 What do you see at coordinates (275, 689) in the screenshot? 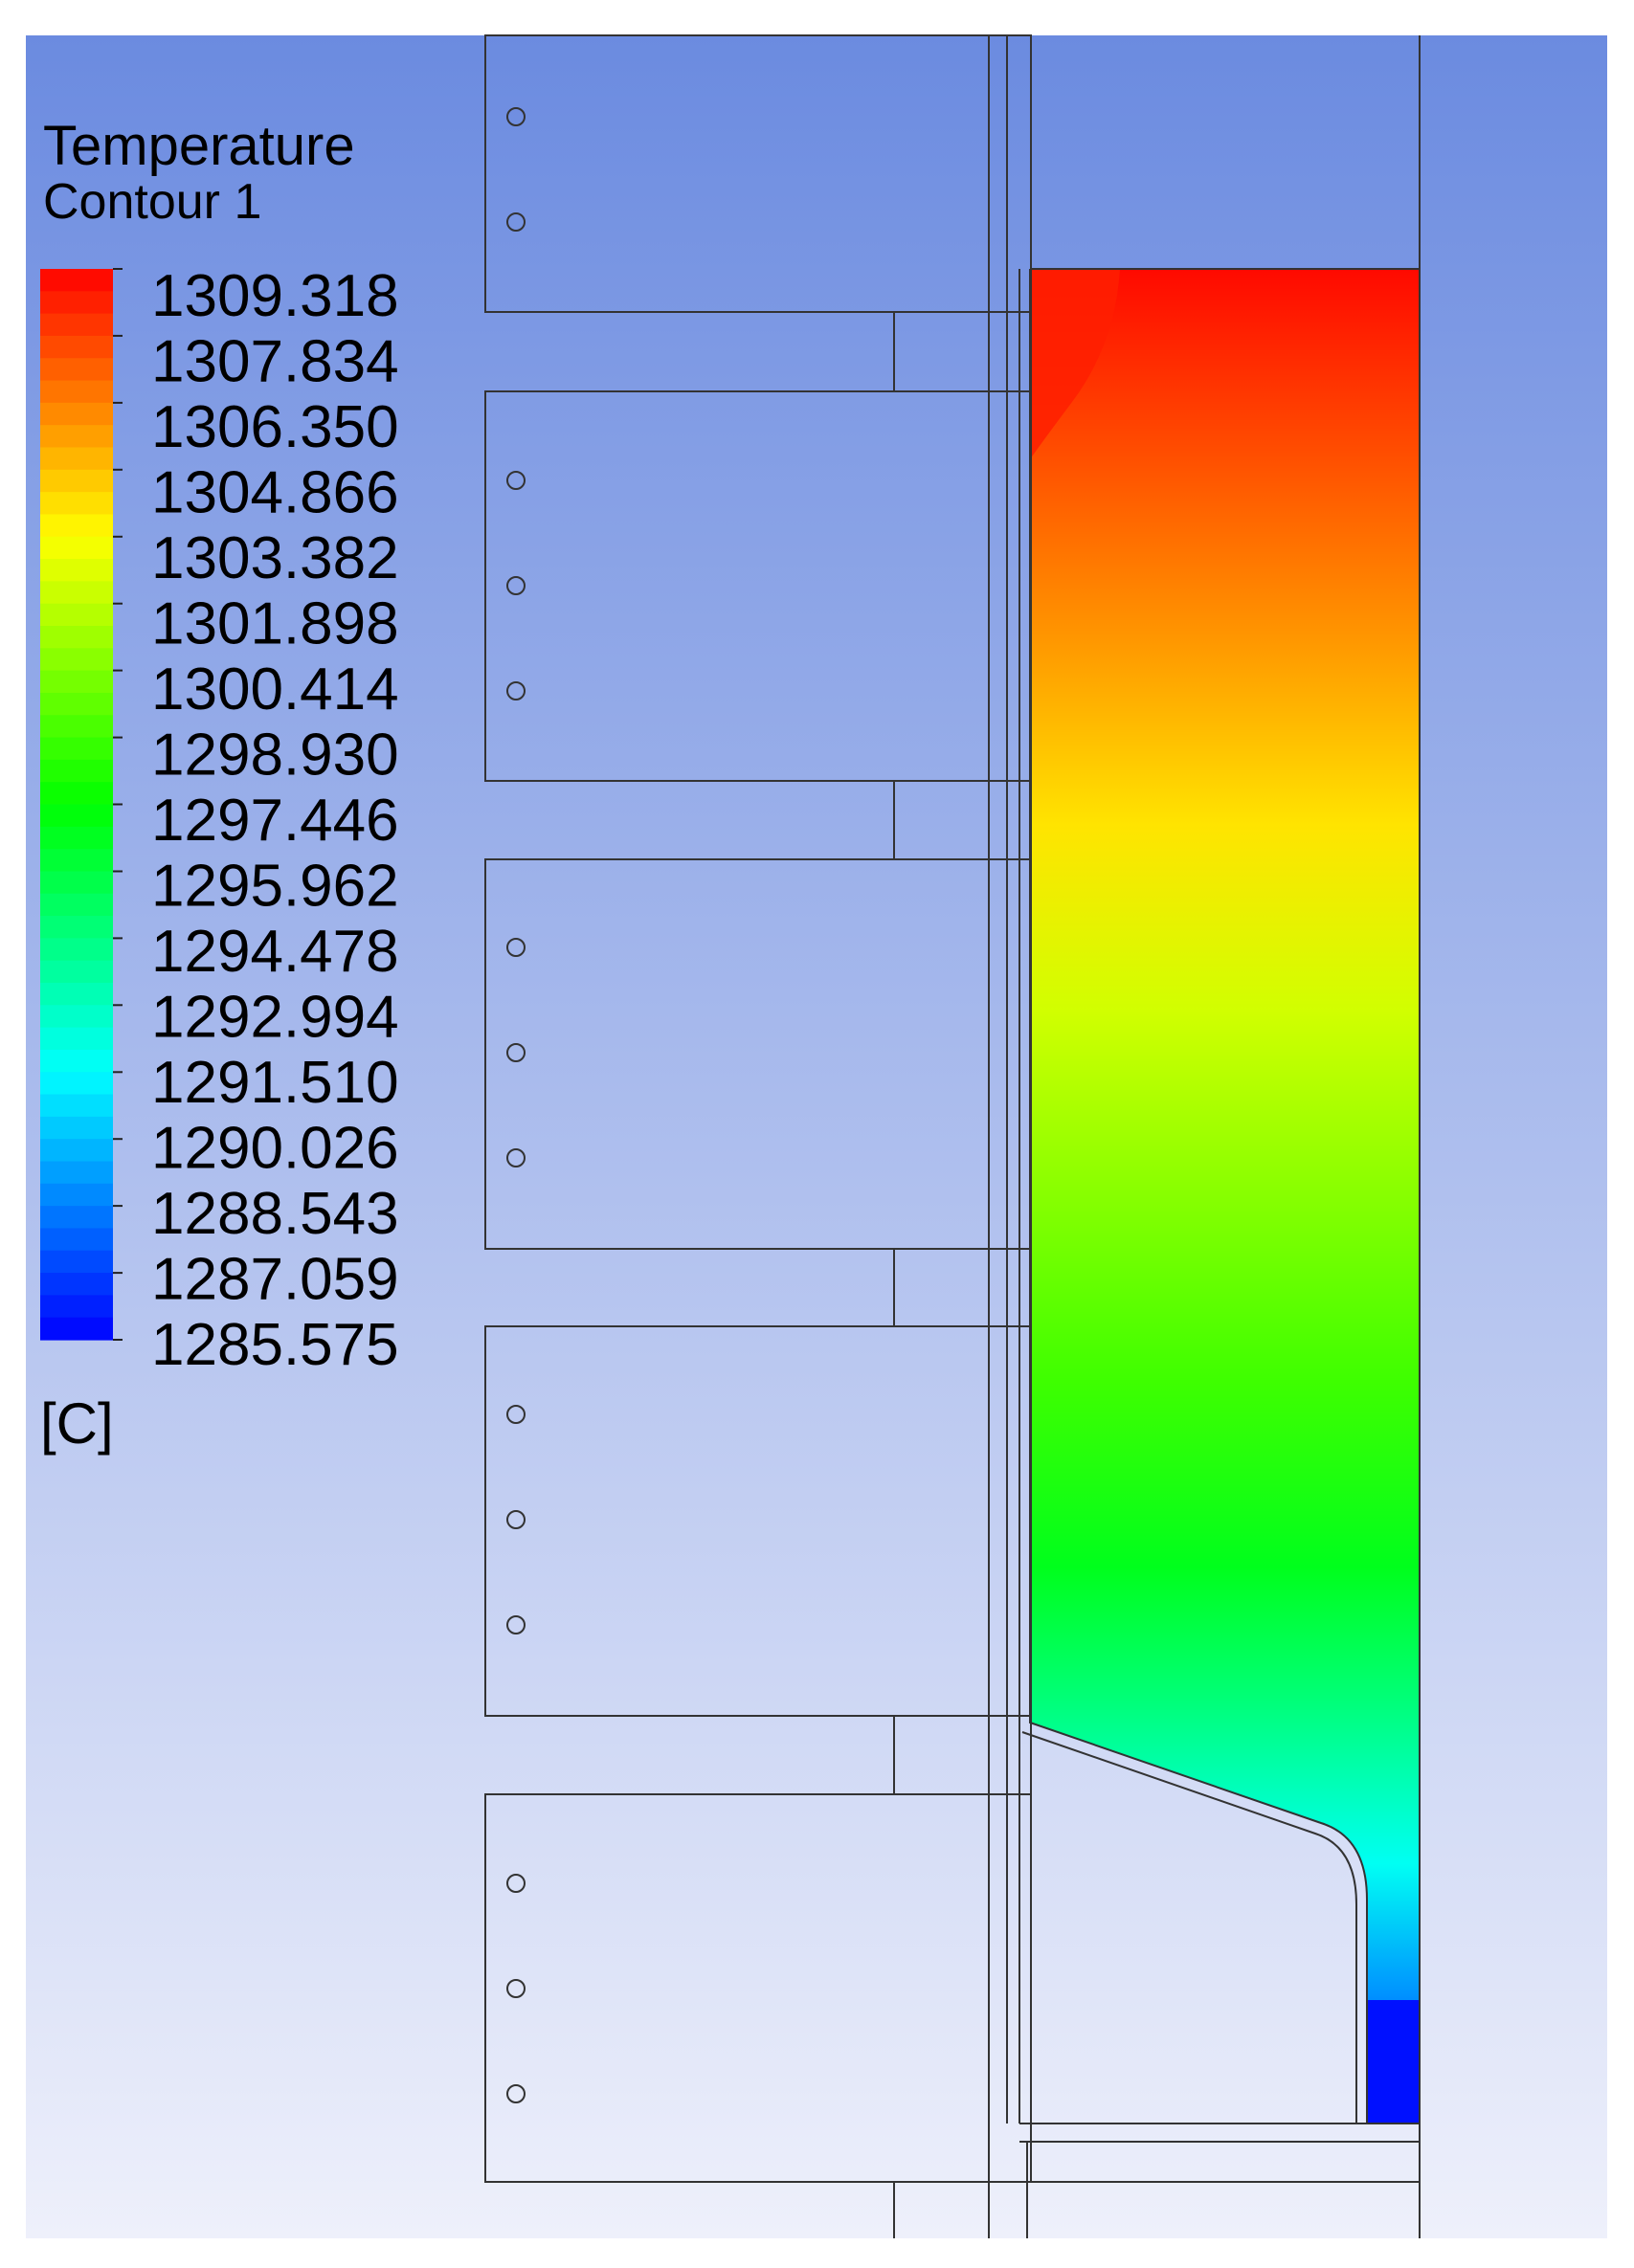
I see `colorbar-label: 1300.414` at bounding box center [275, 689].